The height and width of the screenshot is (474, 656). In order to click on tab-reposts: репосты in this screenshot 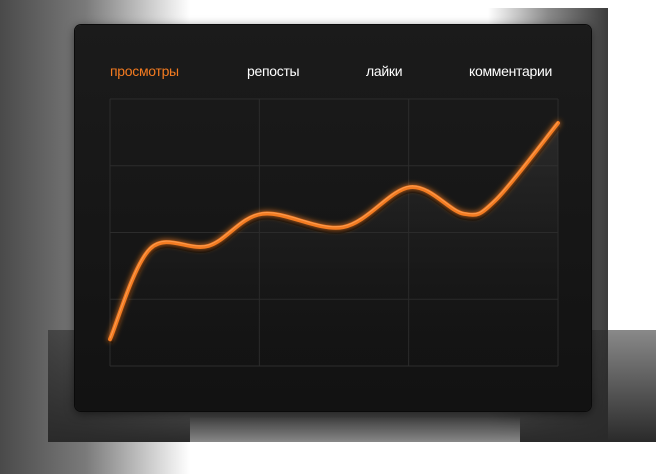, I will do `click(273, 71)`.